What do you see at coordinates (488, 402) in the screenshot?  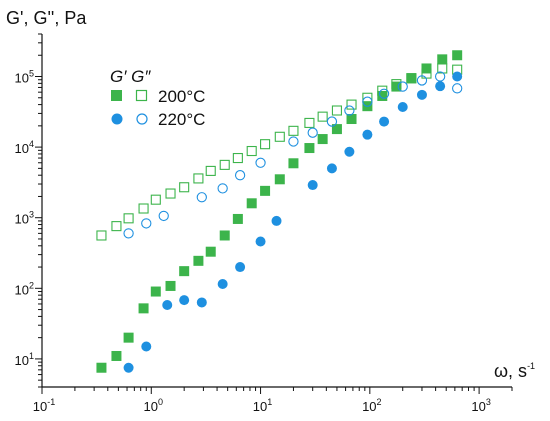 I see `x-tick-label-exponent: 3` at bounding box center [488, 402].